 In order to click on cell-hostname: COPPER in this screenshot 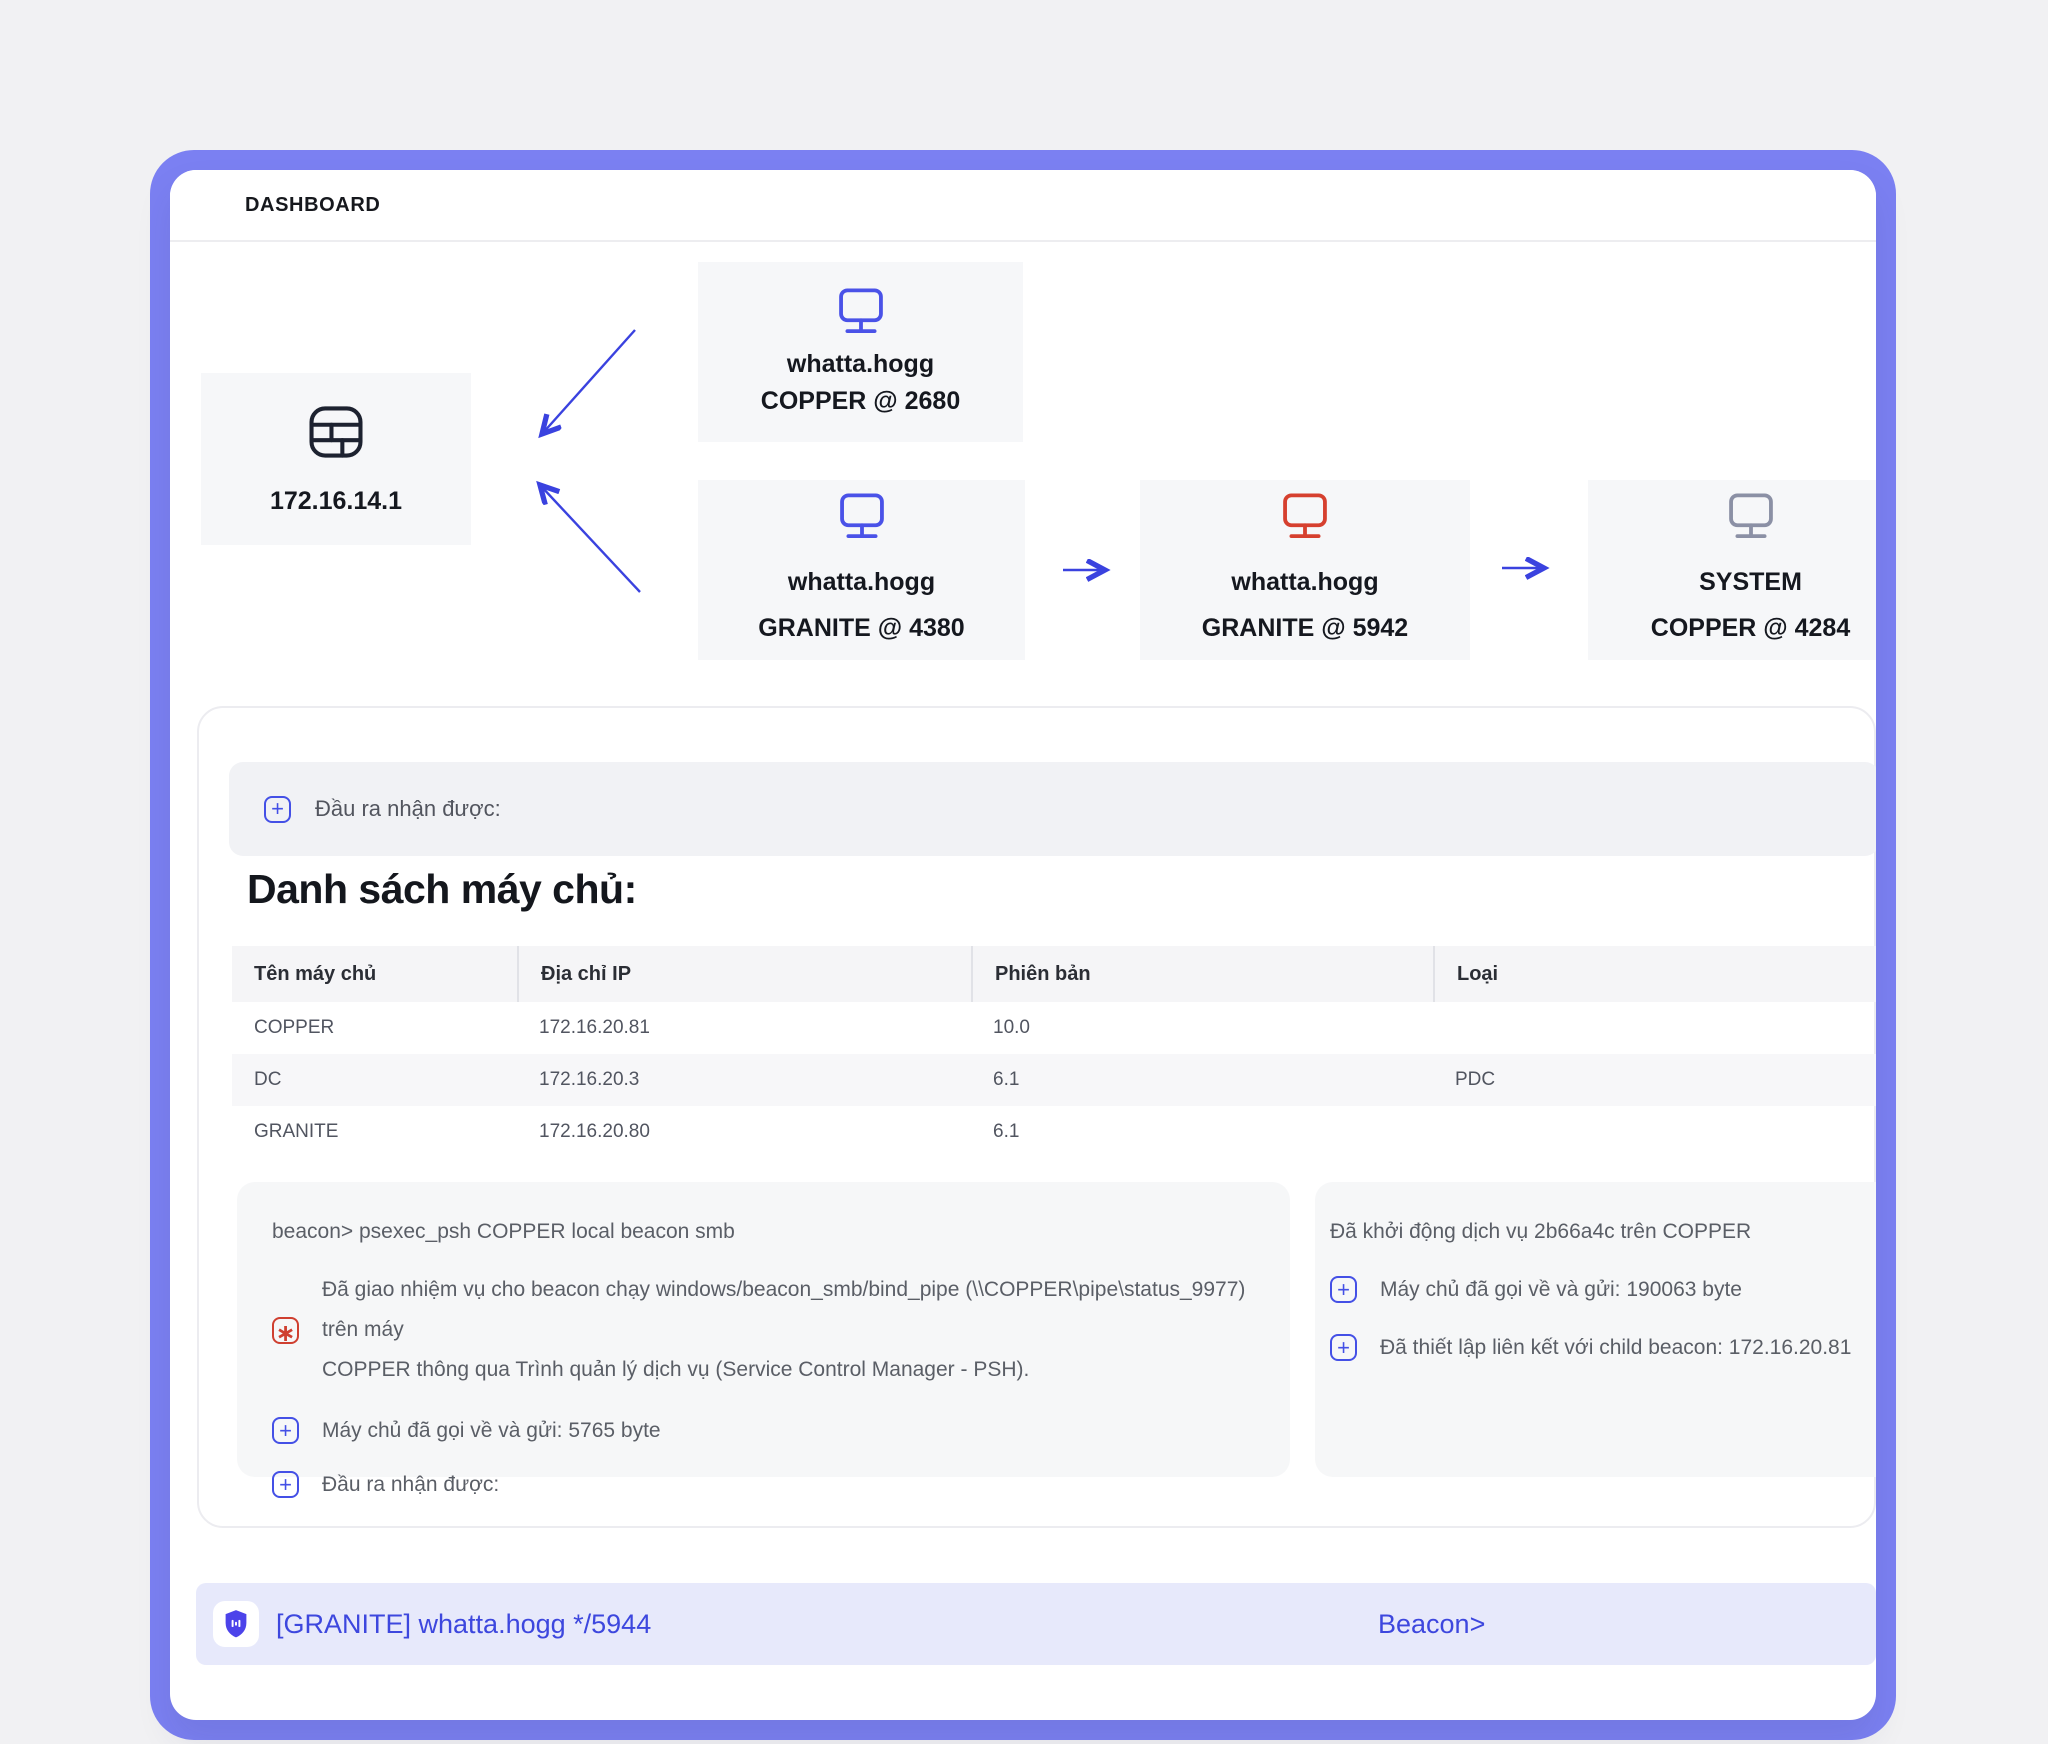, I will do `click(294, 1027)`.